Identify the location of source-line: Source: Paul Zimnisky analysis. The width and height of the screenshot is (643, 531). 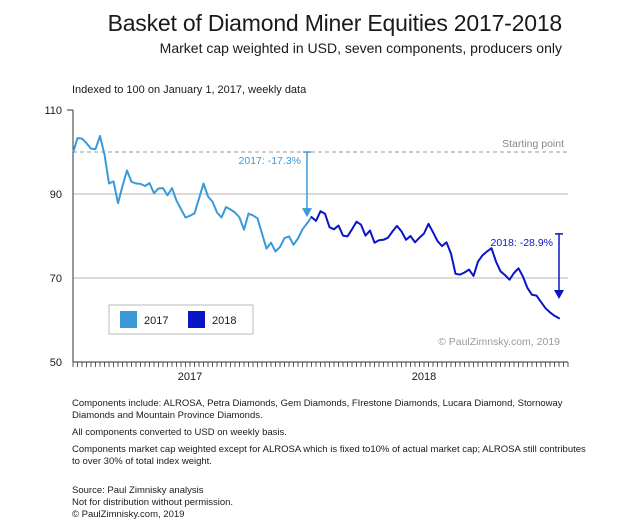
(138, 490).